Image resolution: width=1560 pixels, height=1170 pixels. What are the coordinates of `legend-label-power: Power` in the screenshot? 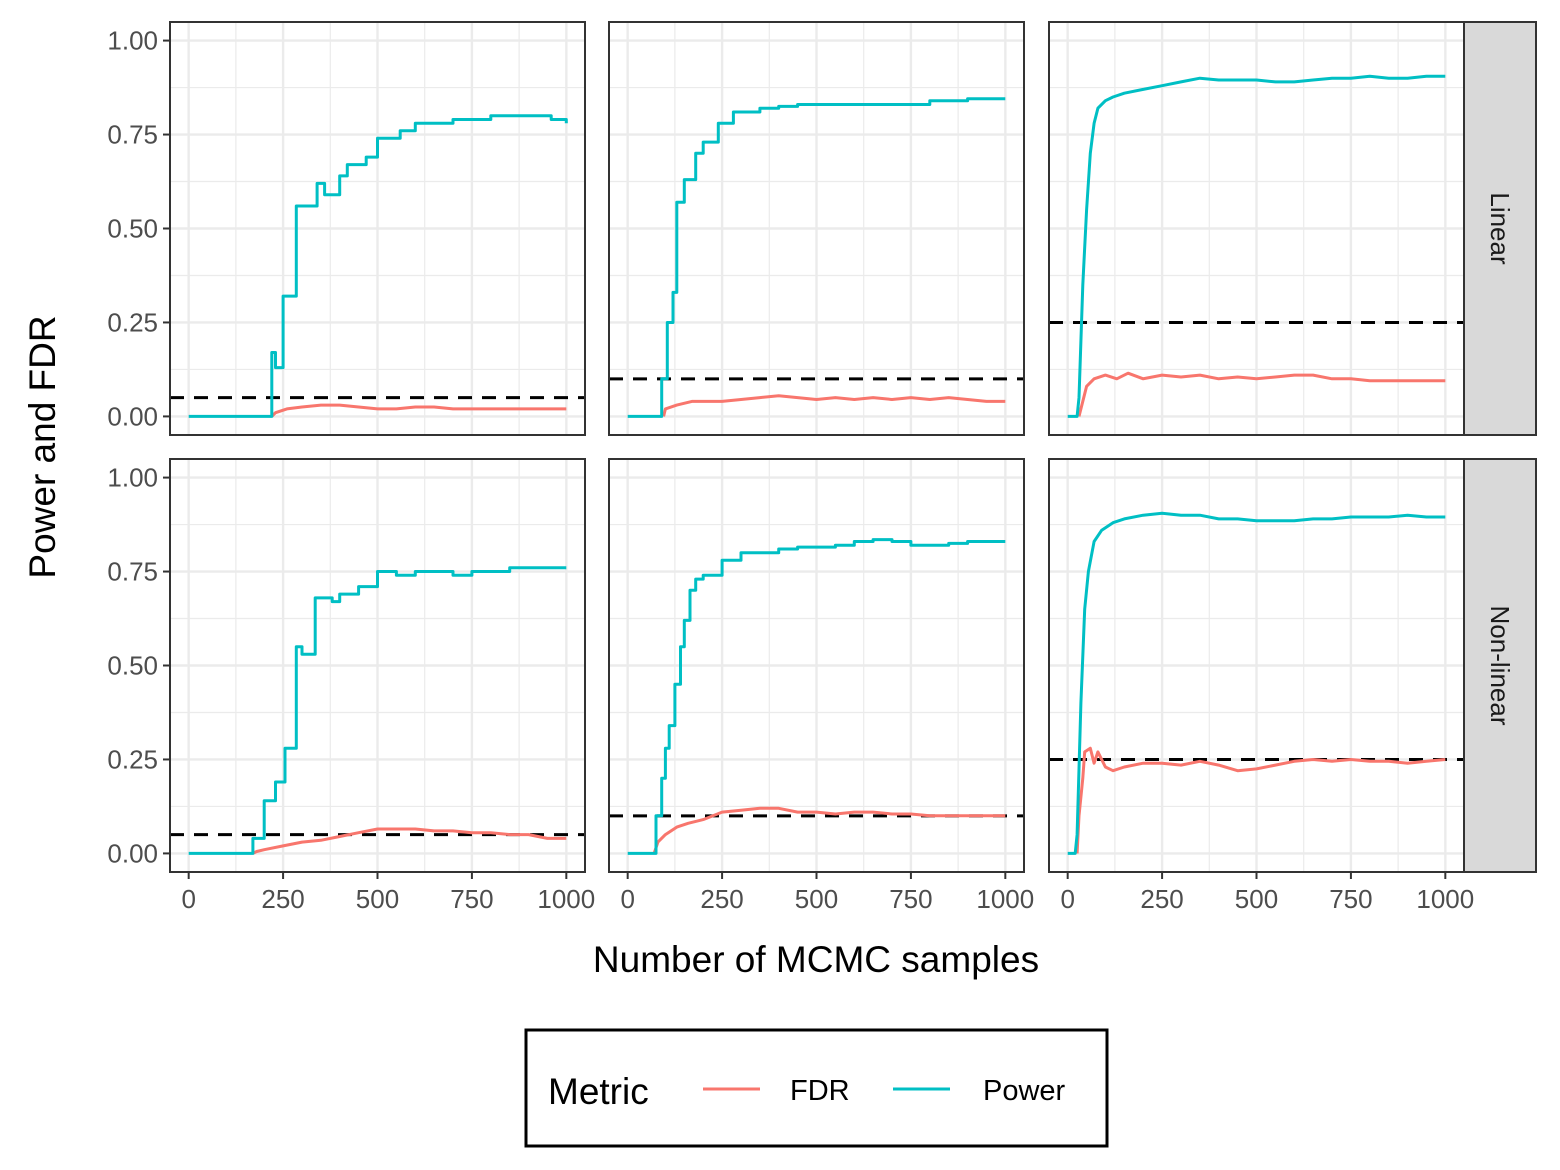 It's located at (1024, 1091).